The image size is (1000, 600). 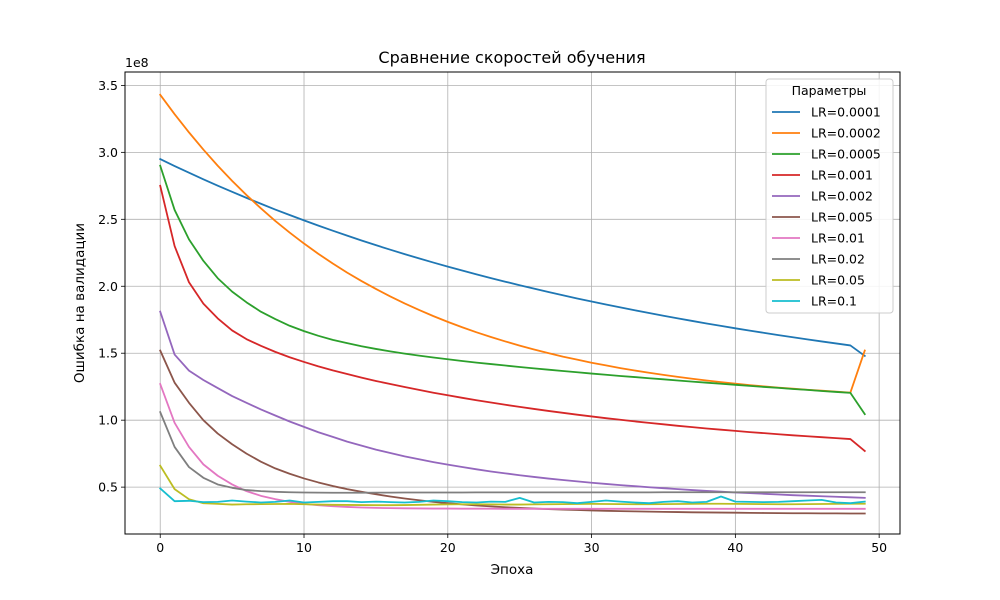 What do you see at coordinates (735, 547) in the screenshot?
I see `x-tick-label: 40` at bounding box center [735, 547].